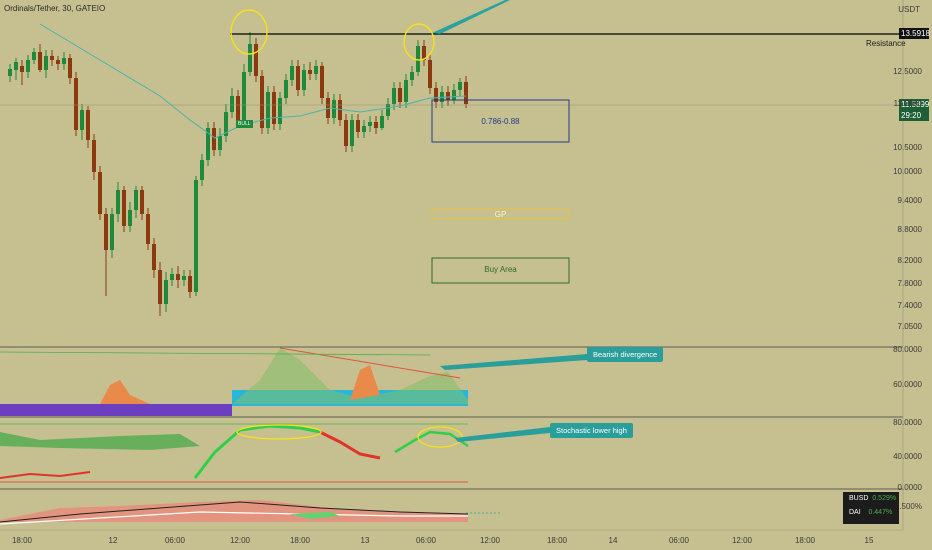 The image size is (932, 550). I want to click on legend-dai-name: DAI, so click(855, 512).